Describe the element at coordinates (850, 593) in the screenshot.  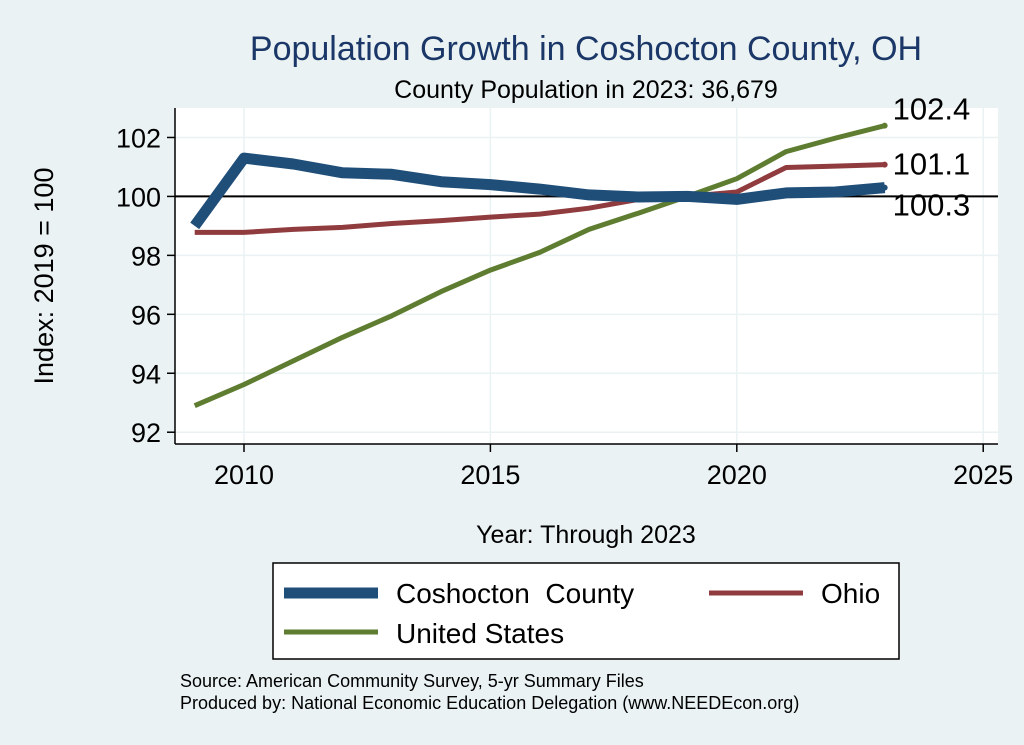
I see `legend-label-ohio: Ohio` at that location.